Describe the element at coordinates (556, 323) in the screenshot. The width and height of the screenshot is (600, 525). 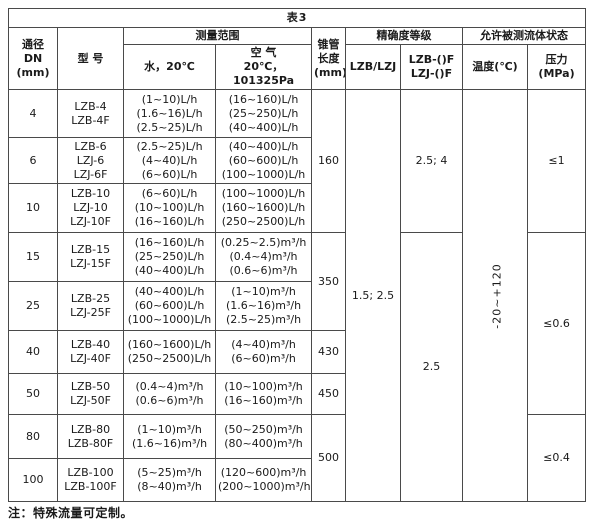
I see `pressure-limit-middle: ≤0.6` at that location.